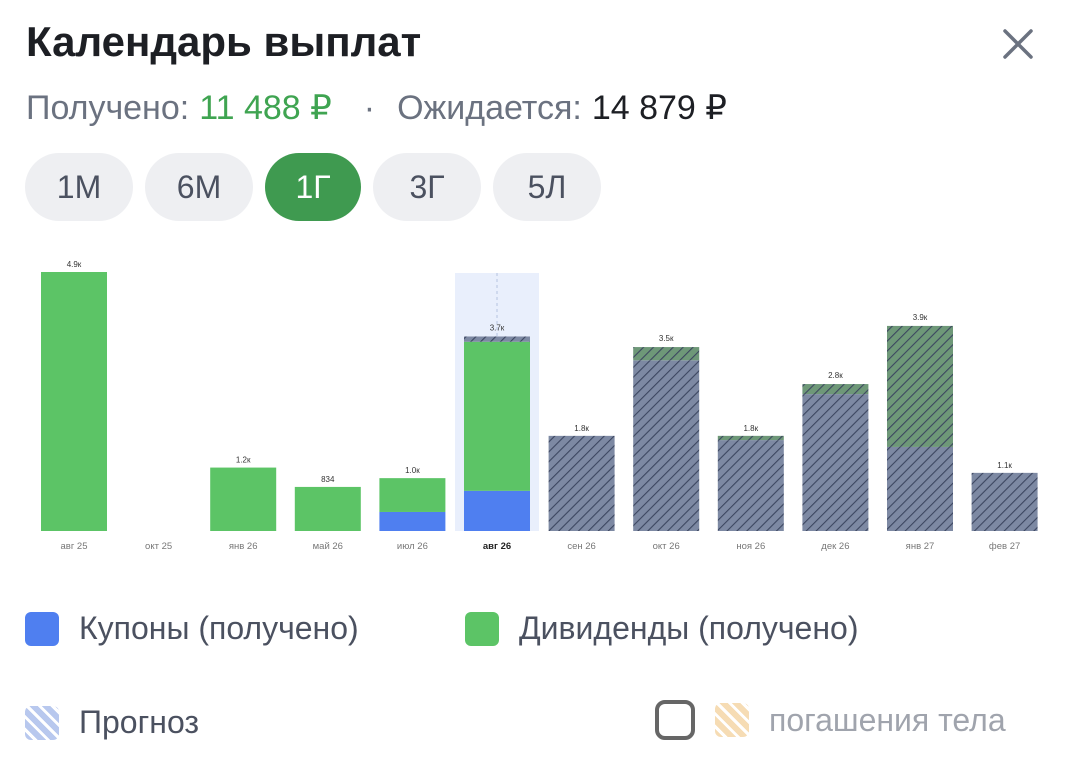  What do you see at coordinates (489, 108) in the screenshot?
I see `expected-label: Ожидается:` at bounding box center [489, 108].